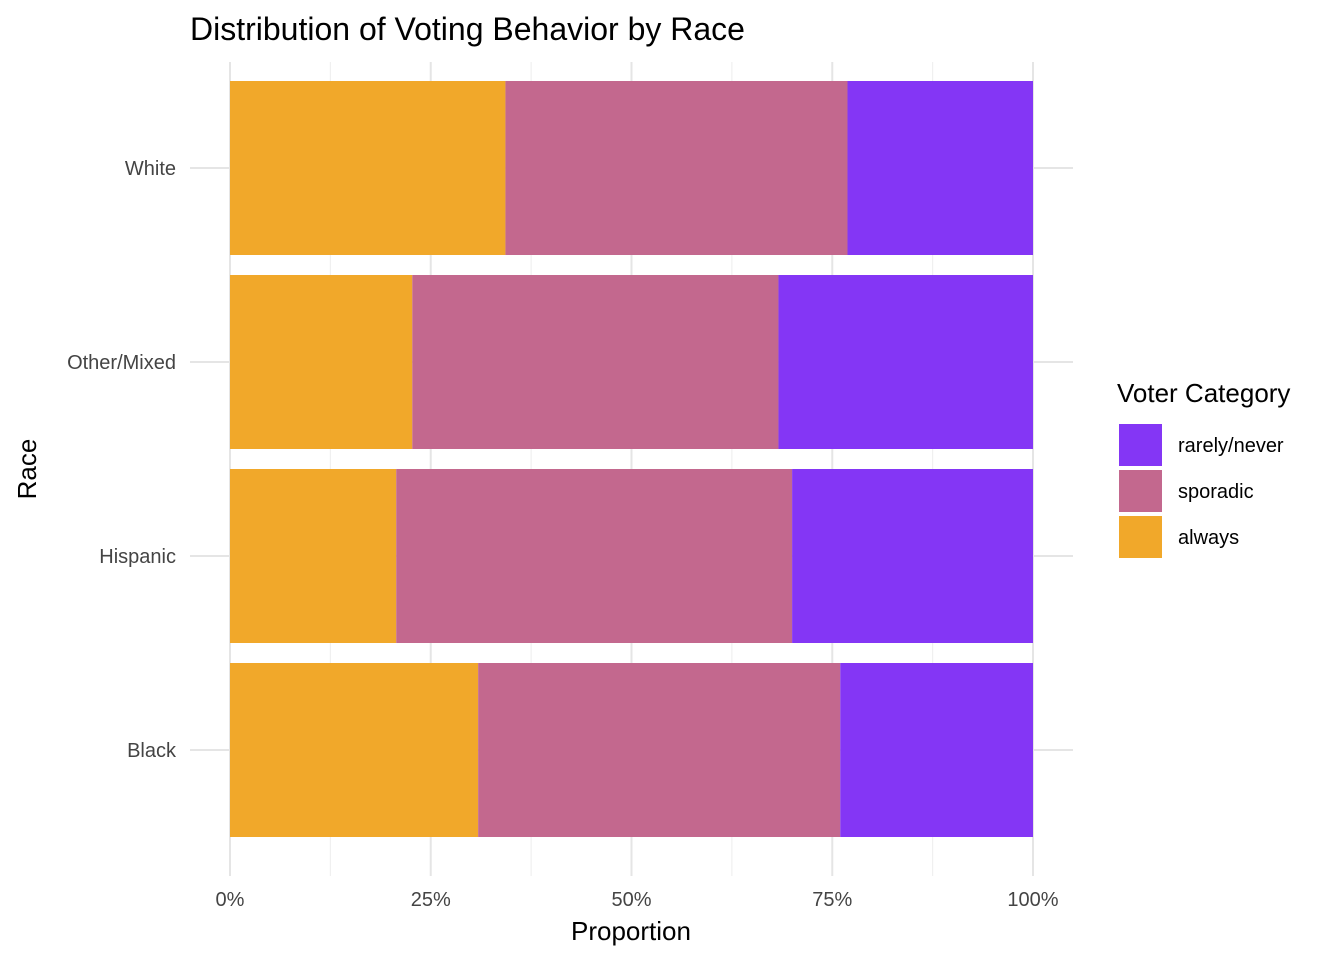 Image resolution: width=1344 pixels, height=960 pixels. I want to click on x-axis-tick-labels: 0% 25% 50% 75% 100%, so click(637, 900).